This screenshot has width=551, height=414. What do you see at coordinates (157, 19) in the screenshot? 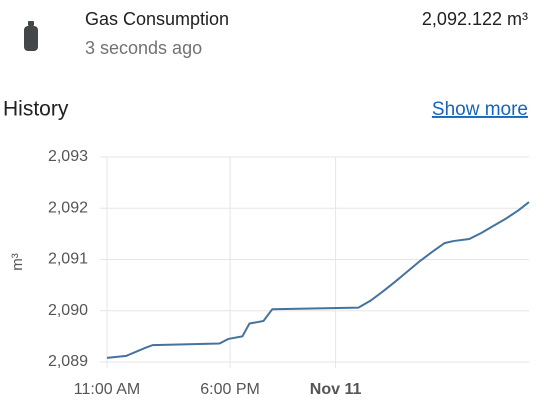
I see `entity-name: Gas Consumption` at bounding box center [157, 19].